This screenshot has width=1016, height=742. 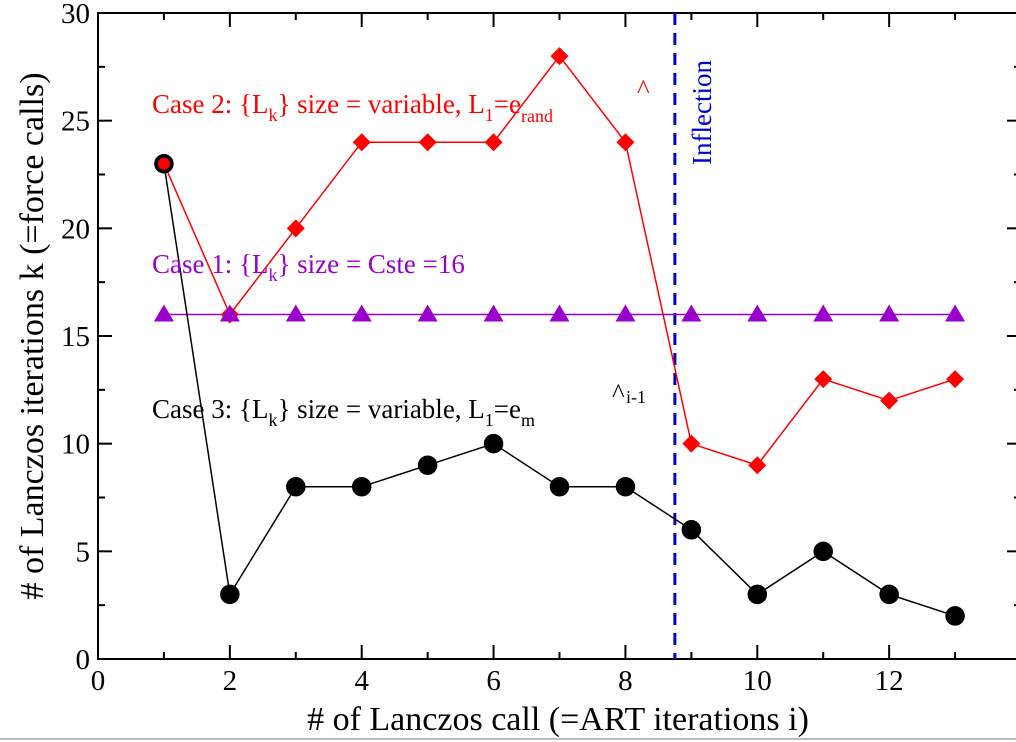 I want to click on y-tick-label: 15, so click(x=75, y=337).